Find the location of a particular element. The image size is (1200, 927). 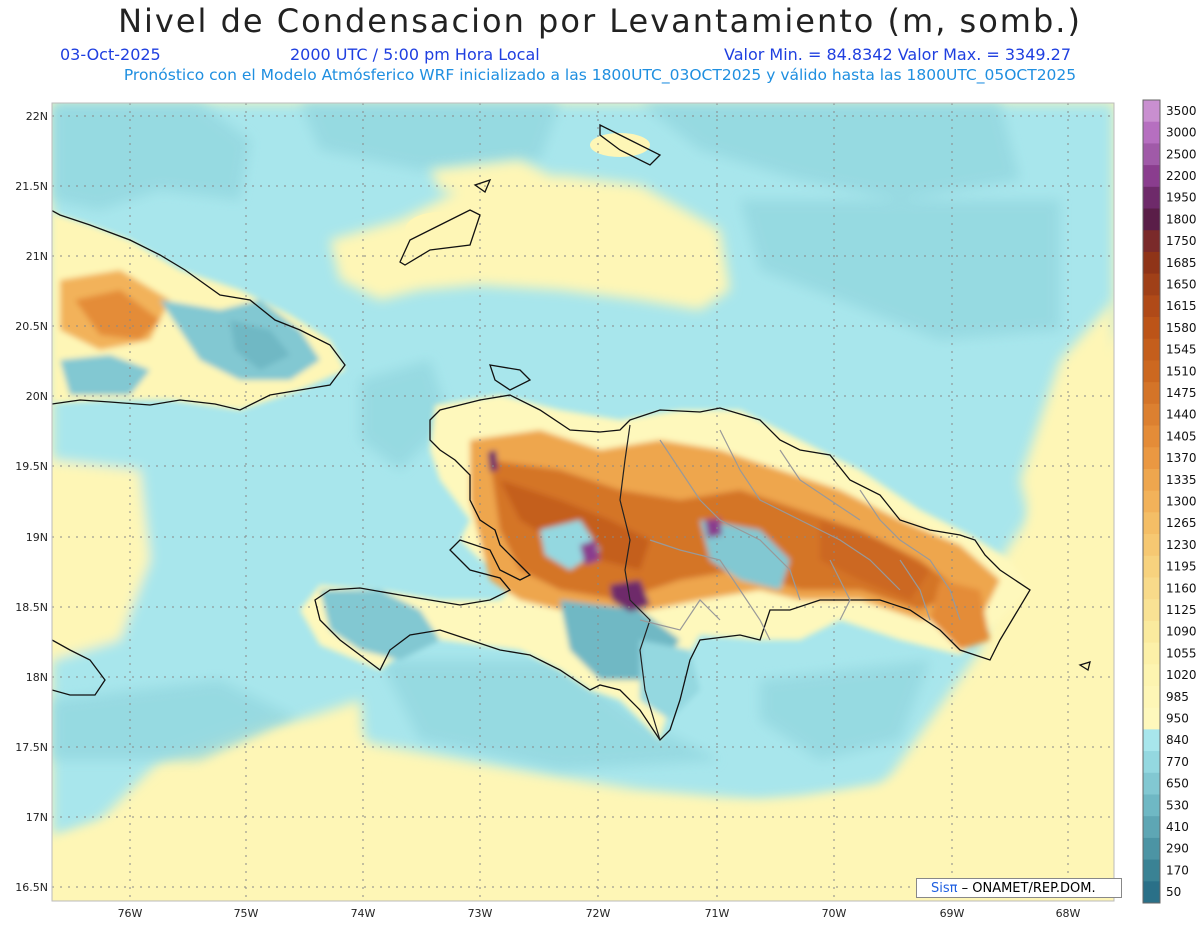

colorbar-label: 1020 is located at coordinates (1181, 675).